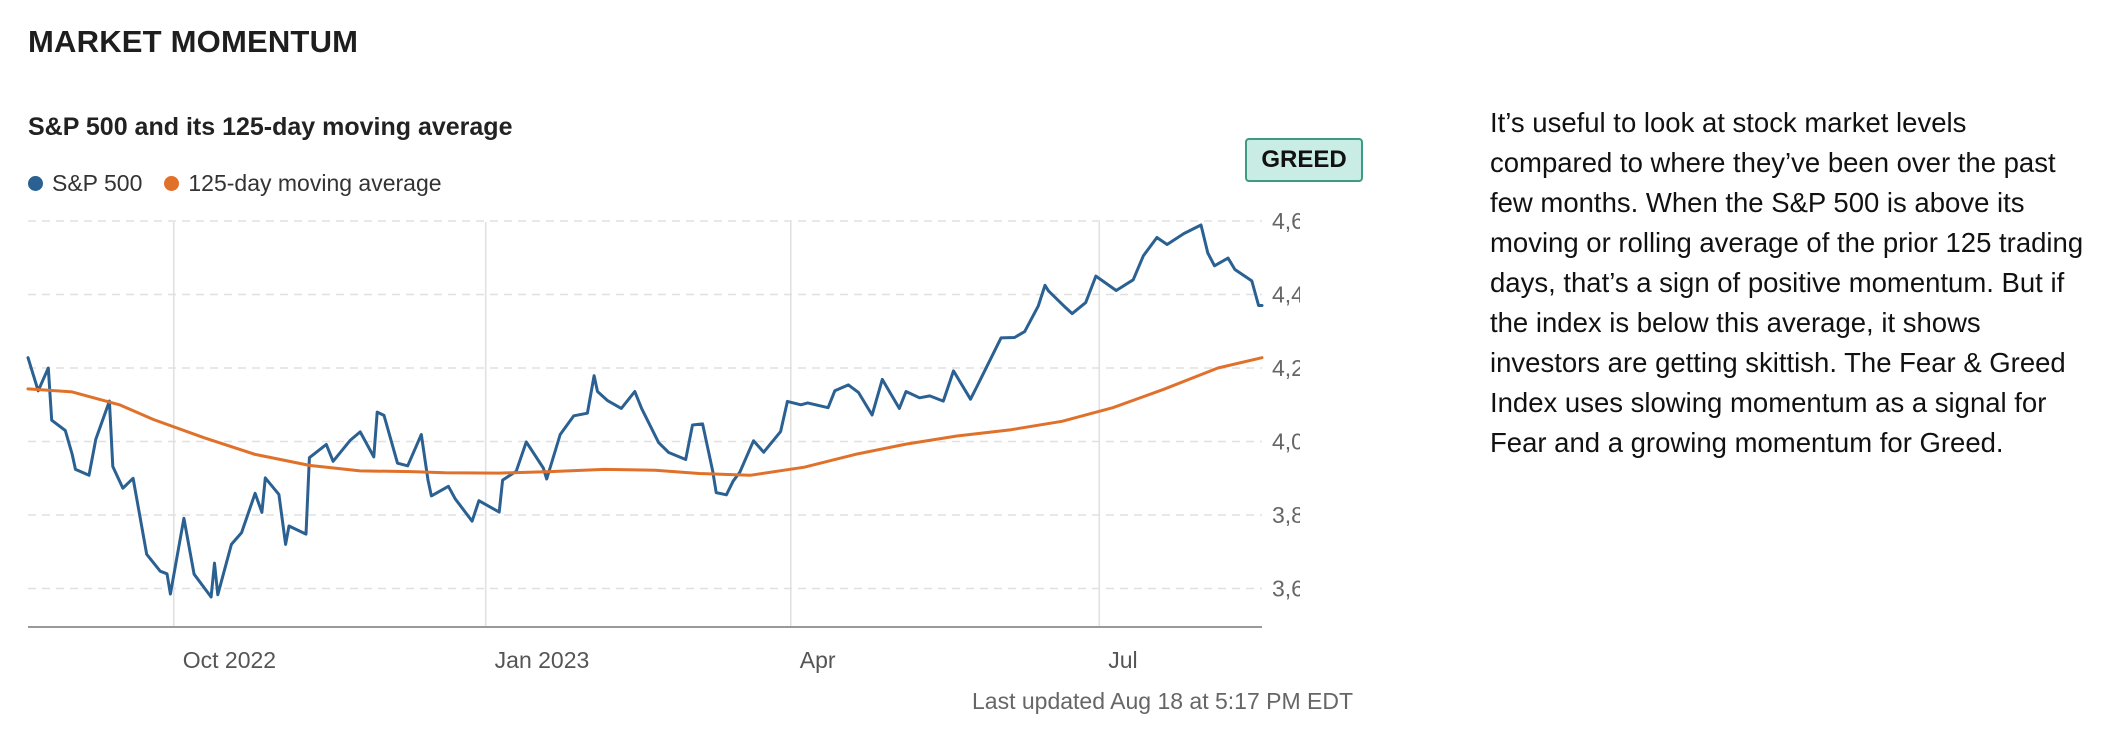 This screenshot has width=2116, height=736. What do you see at coordinates (1286, 221) in the screenshot?
I see `y-tick-label: 4,600.00` at bounding box center [1286, 221].